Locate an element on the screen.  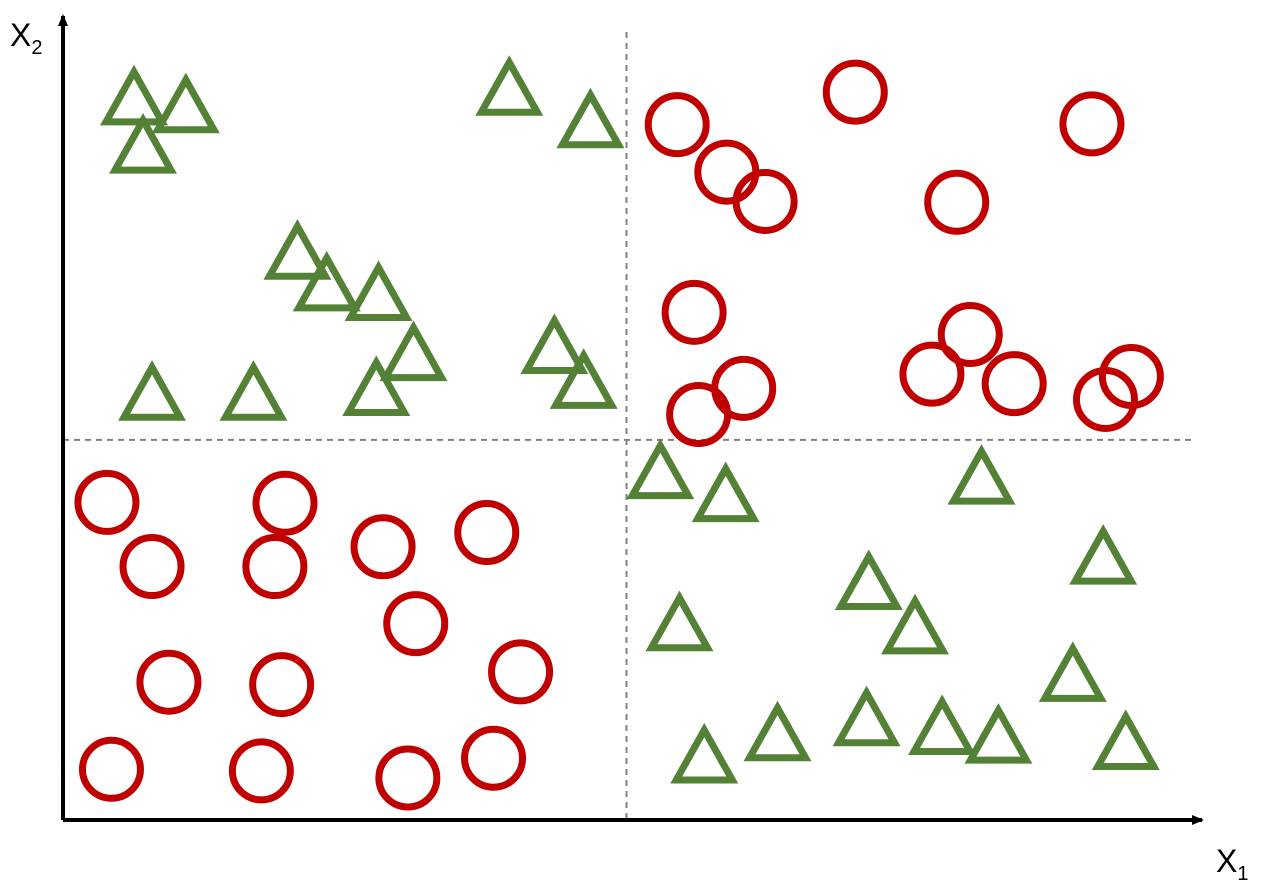
y-axis-label: X2 is located at coordinates (26, 38).